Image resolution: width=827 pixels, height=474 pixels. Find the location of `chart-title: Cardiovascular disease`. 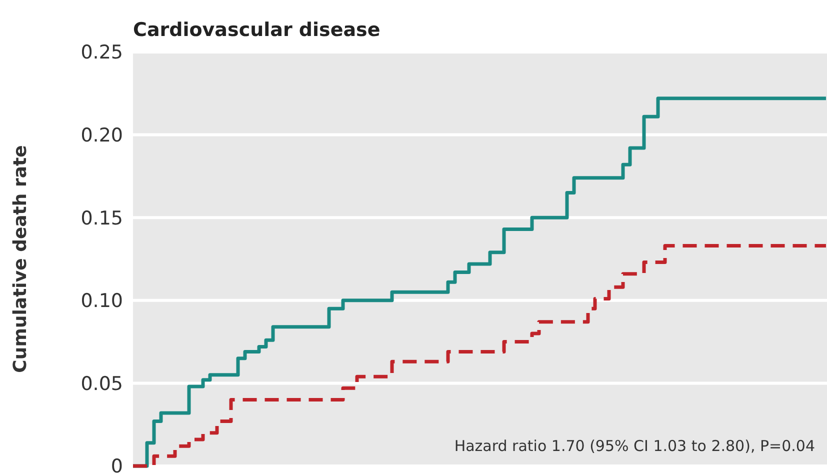

chart-title: Cardiovascular disease is located at coordinates (256, 30).